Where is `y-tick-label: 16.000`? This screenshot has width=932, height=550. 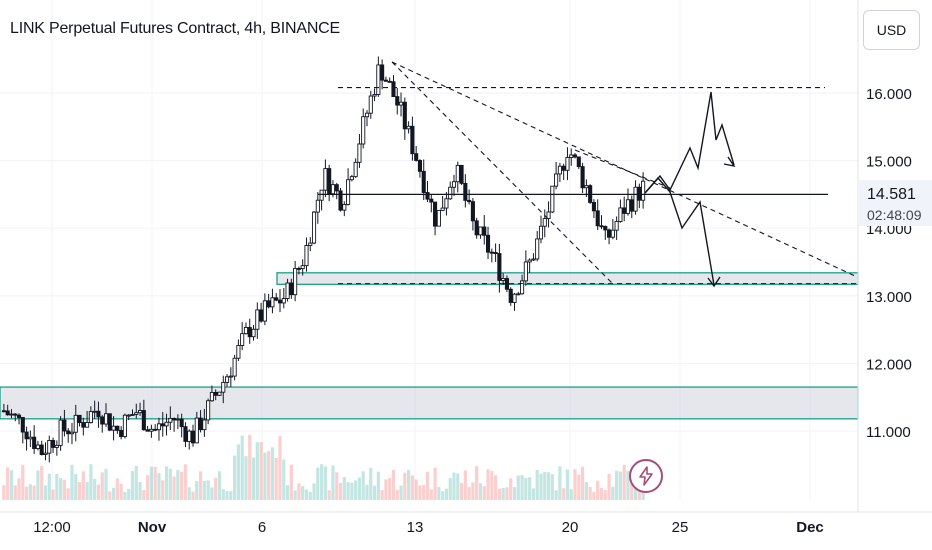
y-tick-label: 16.000 is located at coordinates (889, 94).